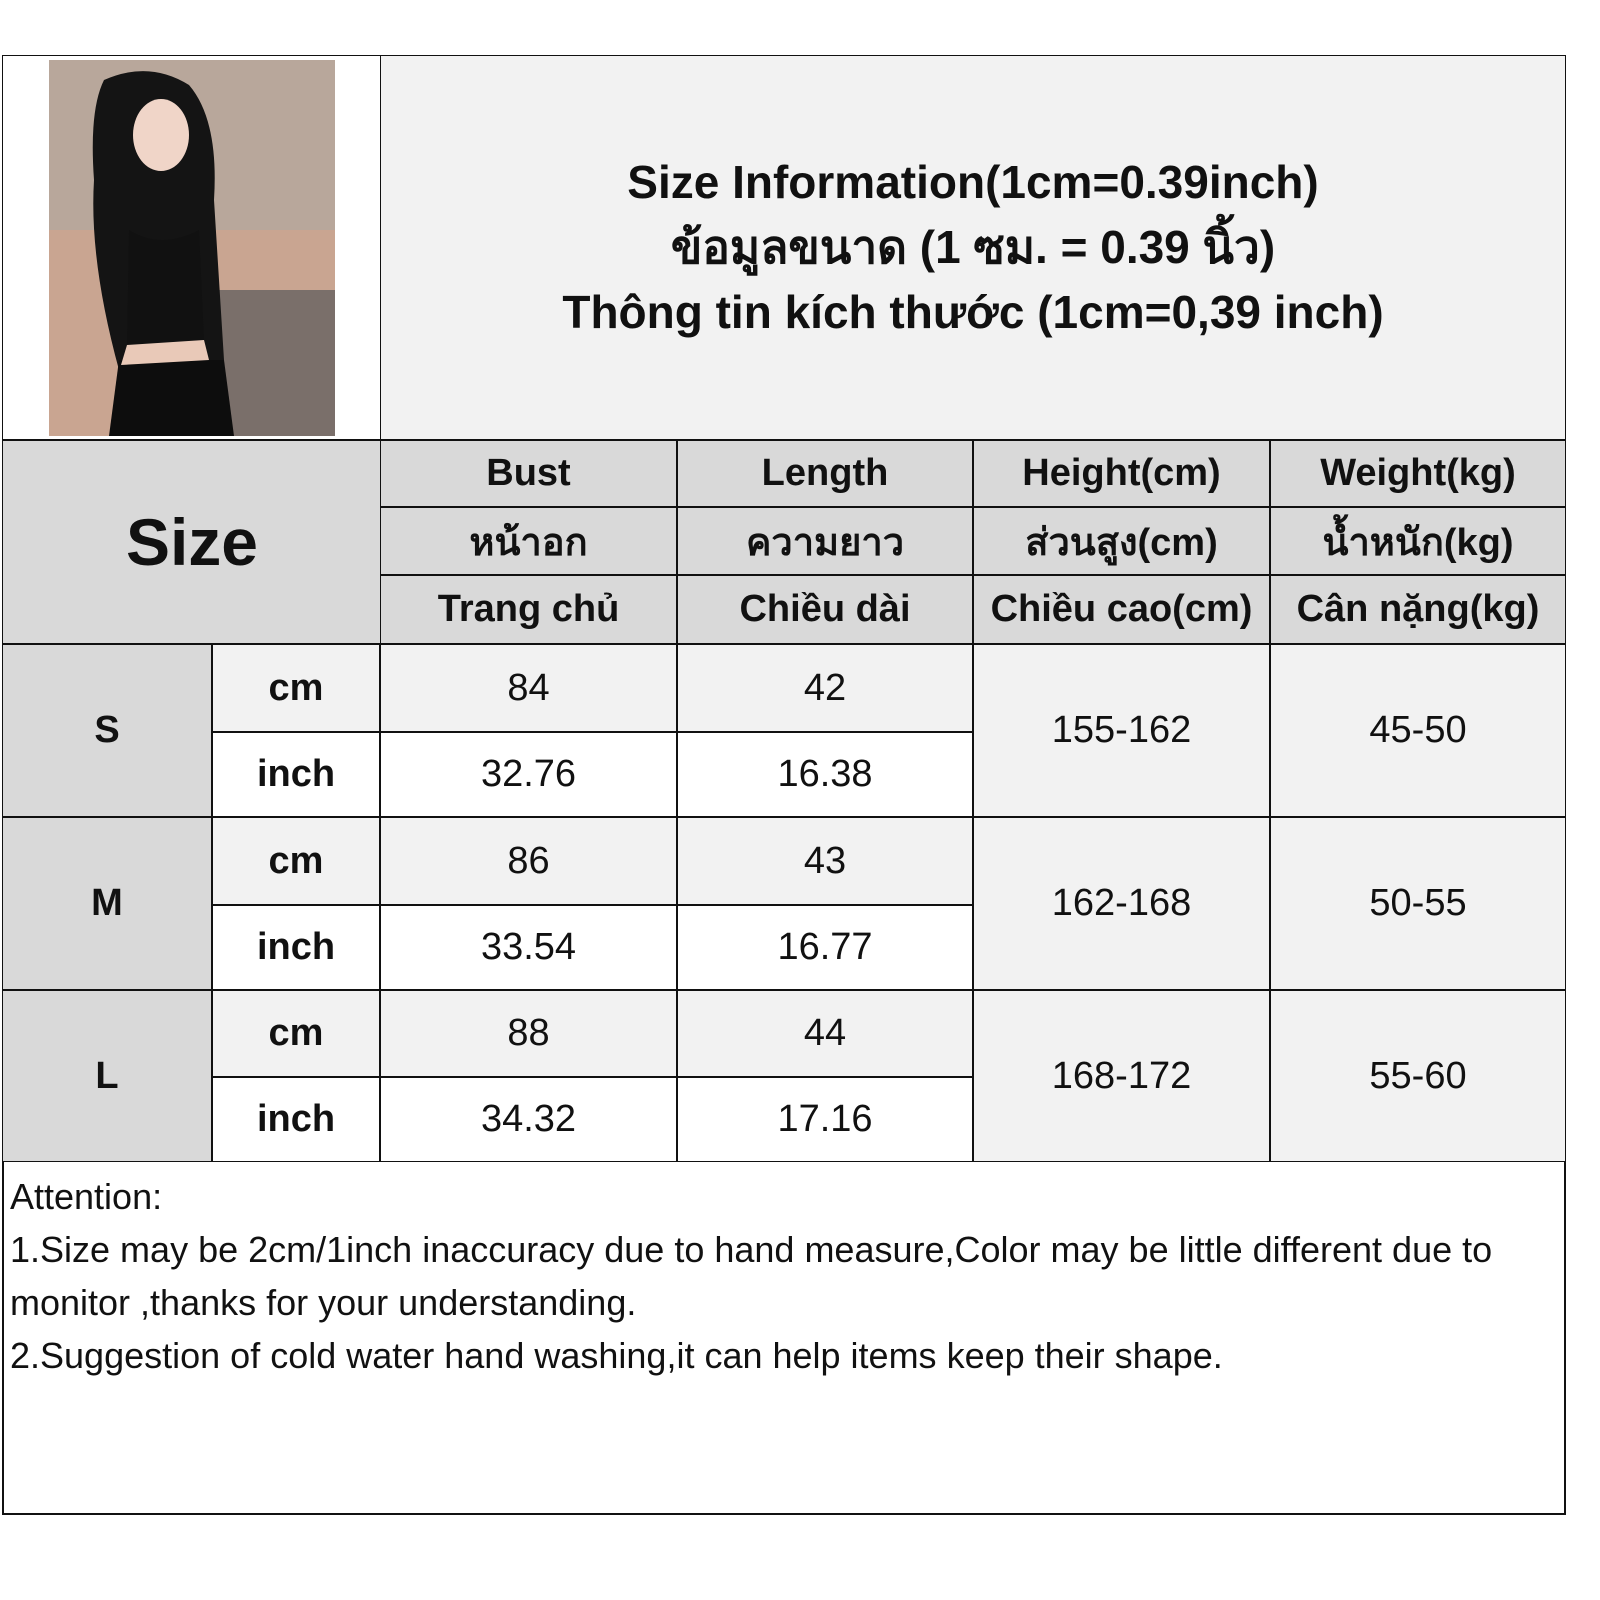 The image size is (1600, 1600). I want to click on size-header-label: Size, so click(192, 542).